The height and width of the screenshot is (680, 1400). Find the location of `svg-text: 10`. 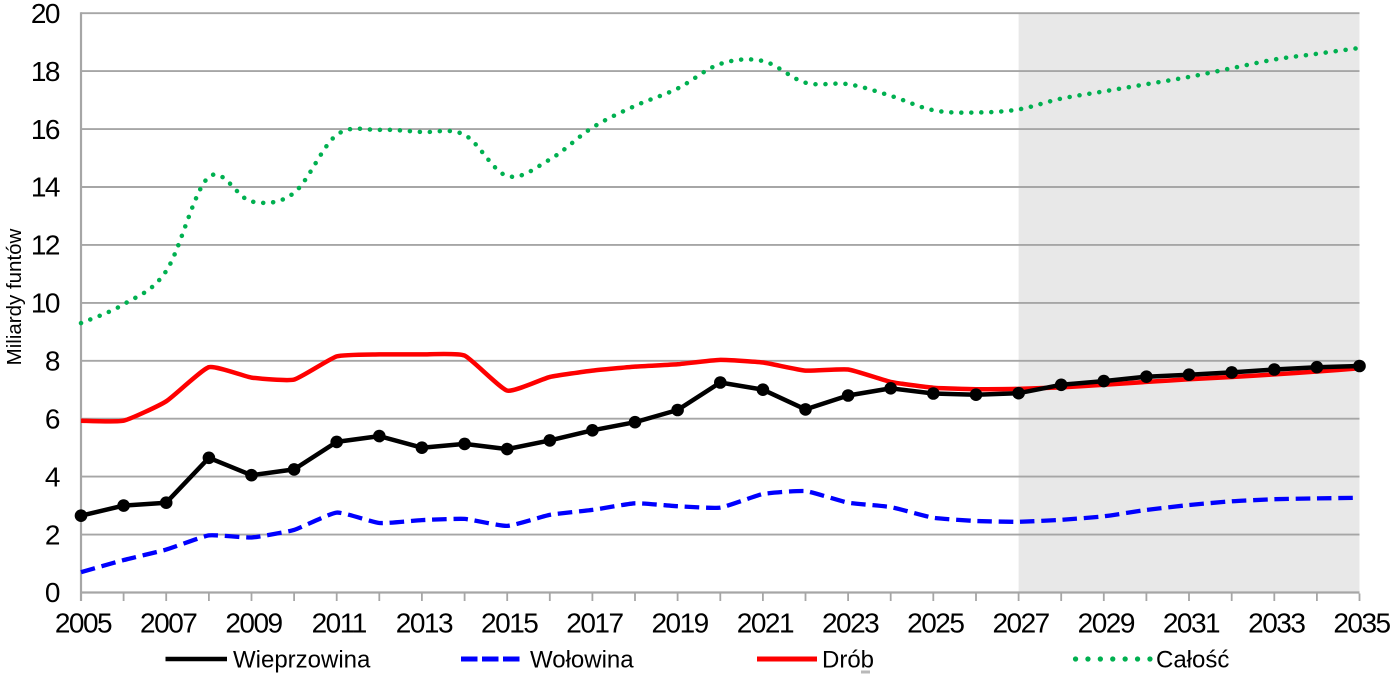

svg-text: 10 is located at coordinates (45, 303).